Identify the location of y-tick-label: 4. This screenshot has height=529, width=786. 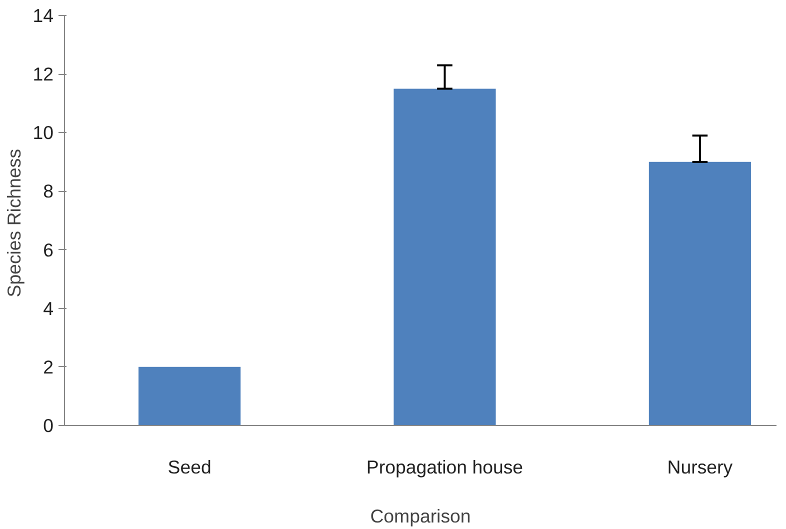
(48, 308).